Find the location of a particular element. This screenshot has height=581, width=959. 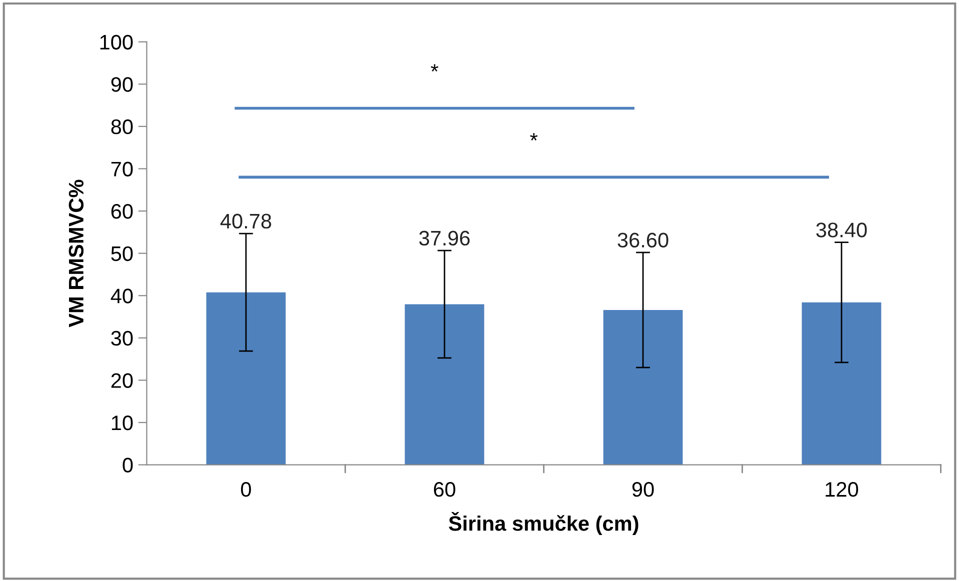

y-tick-label: 80 is located at coordinates (122, 126).